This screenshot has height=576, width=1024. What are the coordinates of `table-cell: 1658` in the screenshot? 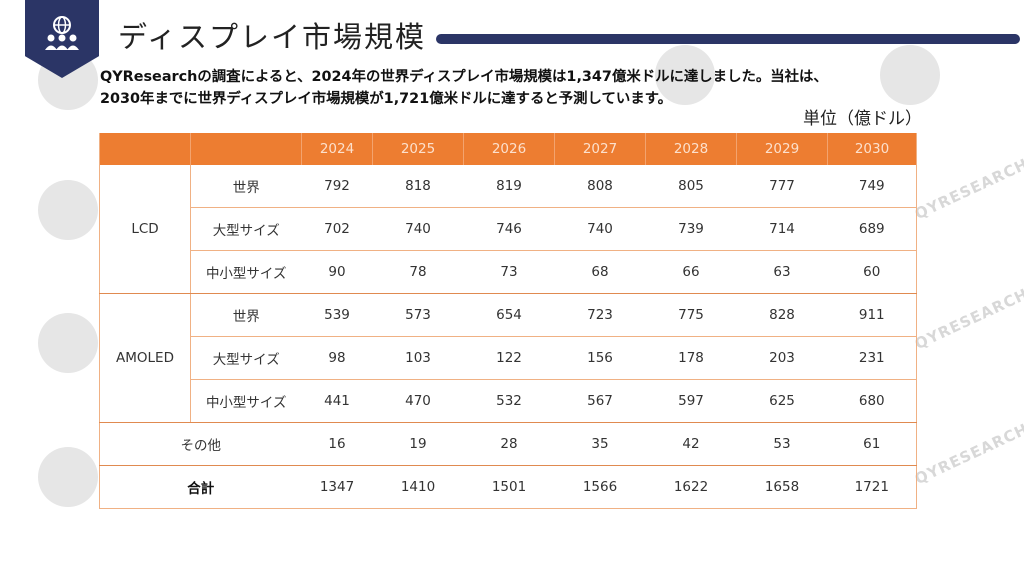 It's located at (782, 487).